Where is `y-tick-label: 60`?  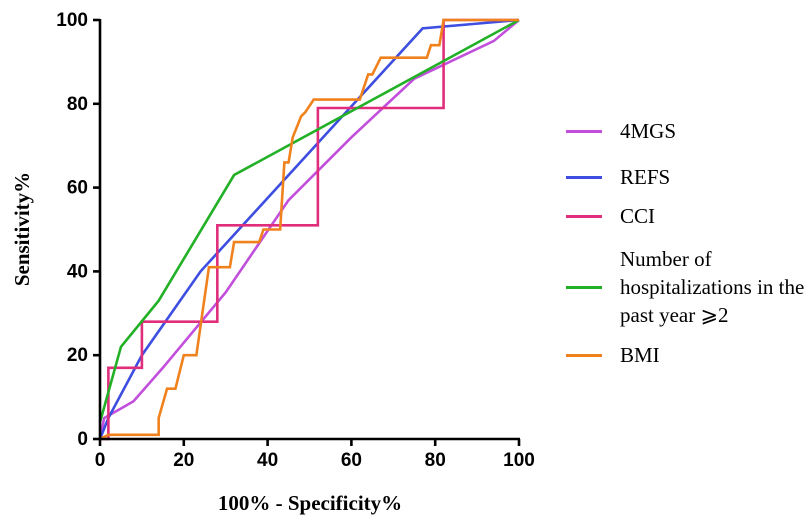 y-tick-label: 60 is located at coordinates (77, 188).